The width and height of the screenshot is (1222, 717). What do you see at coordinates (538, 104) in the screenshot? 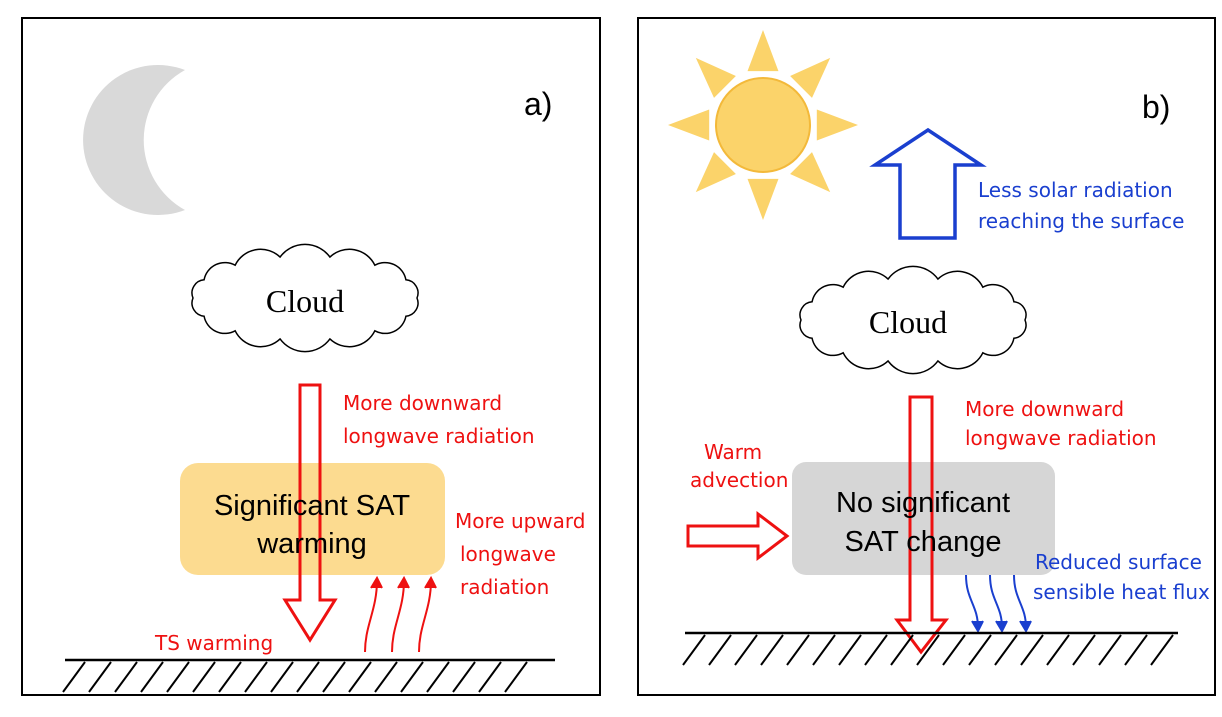
I see `panel-label: a)` at bounding box center [538, 104].